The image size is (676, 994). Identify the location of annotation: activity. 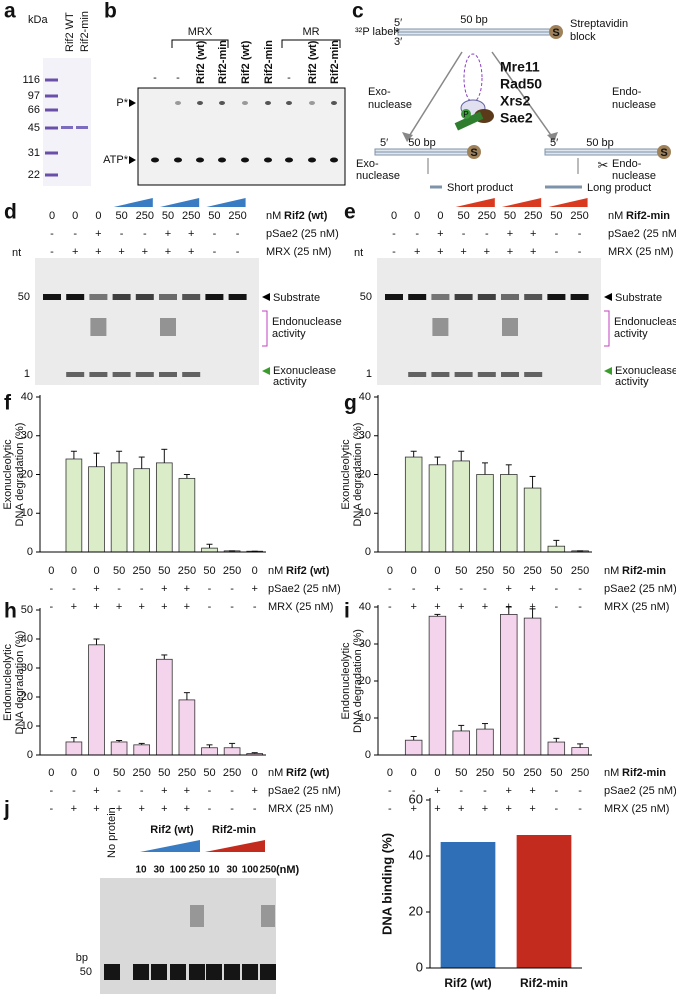
(289, 334).